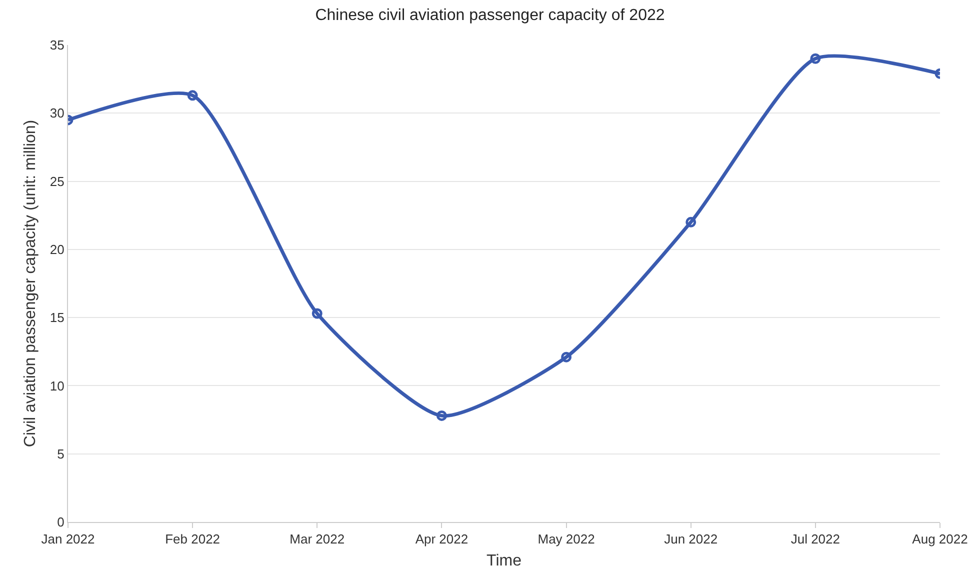  Describe the element at coordinates (504, 561) in the screenshot. I see `x-axis-title: Time` at that location.